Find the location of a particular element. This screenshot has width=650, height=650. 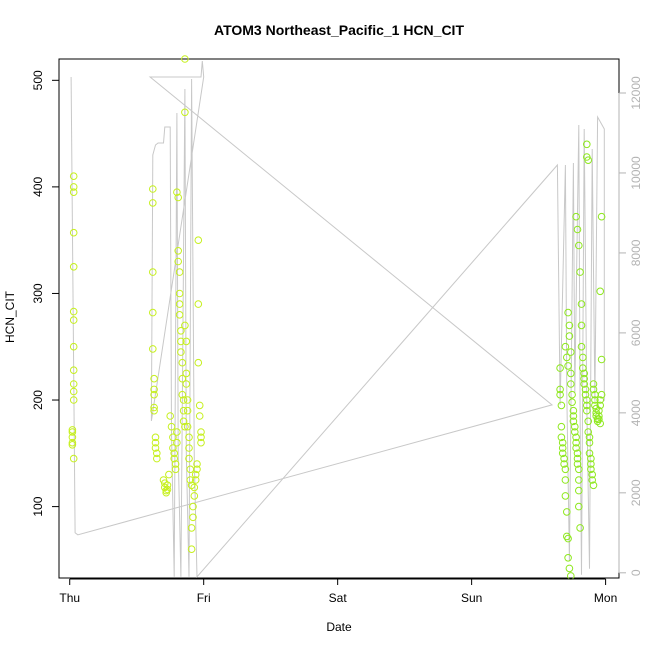

y-tick-label: 500 is located at coordinates (38, 80).